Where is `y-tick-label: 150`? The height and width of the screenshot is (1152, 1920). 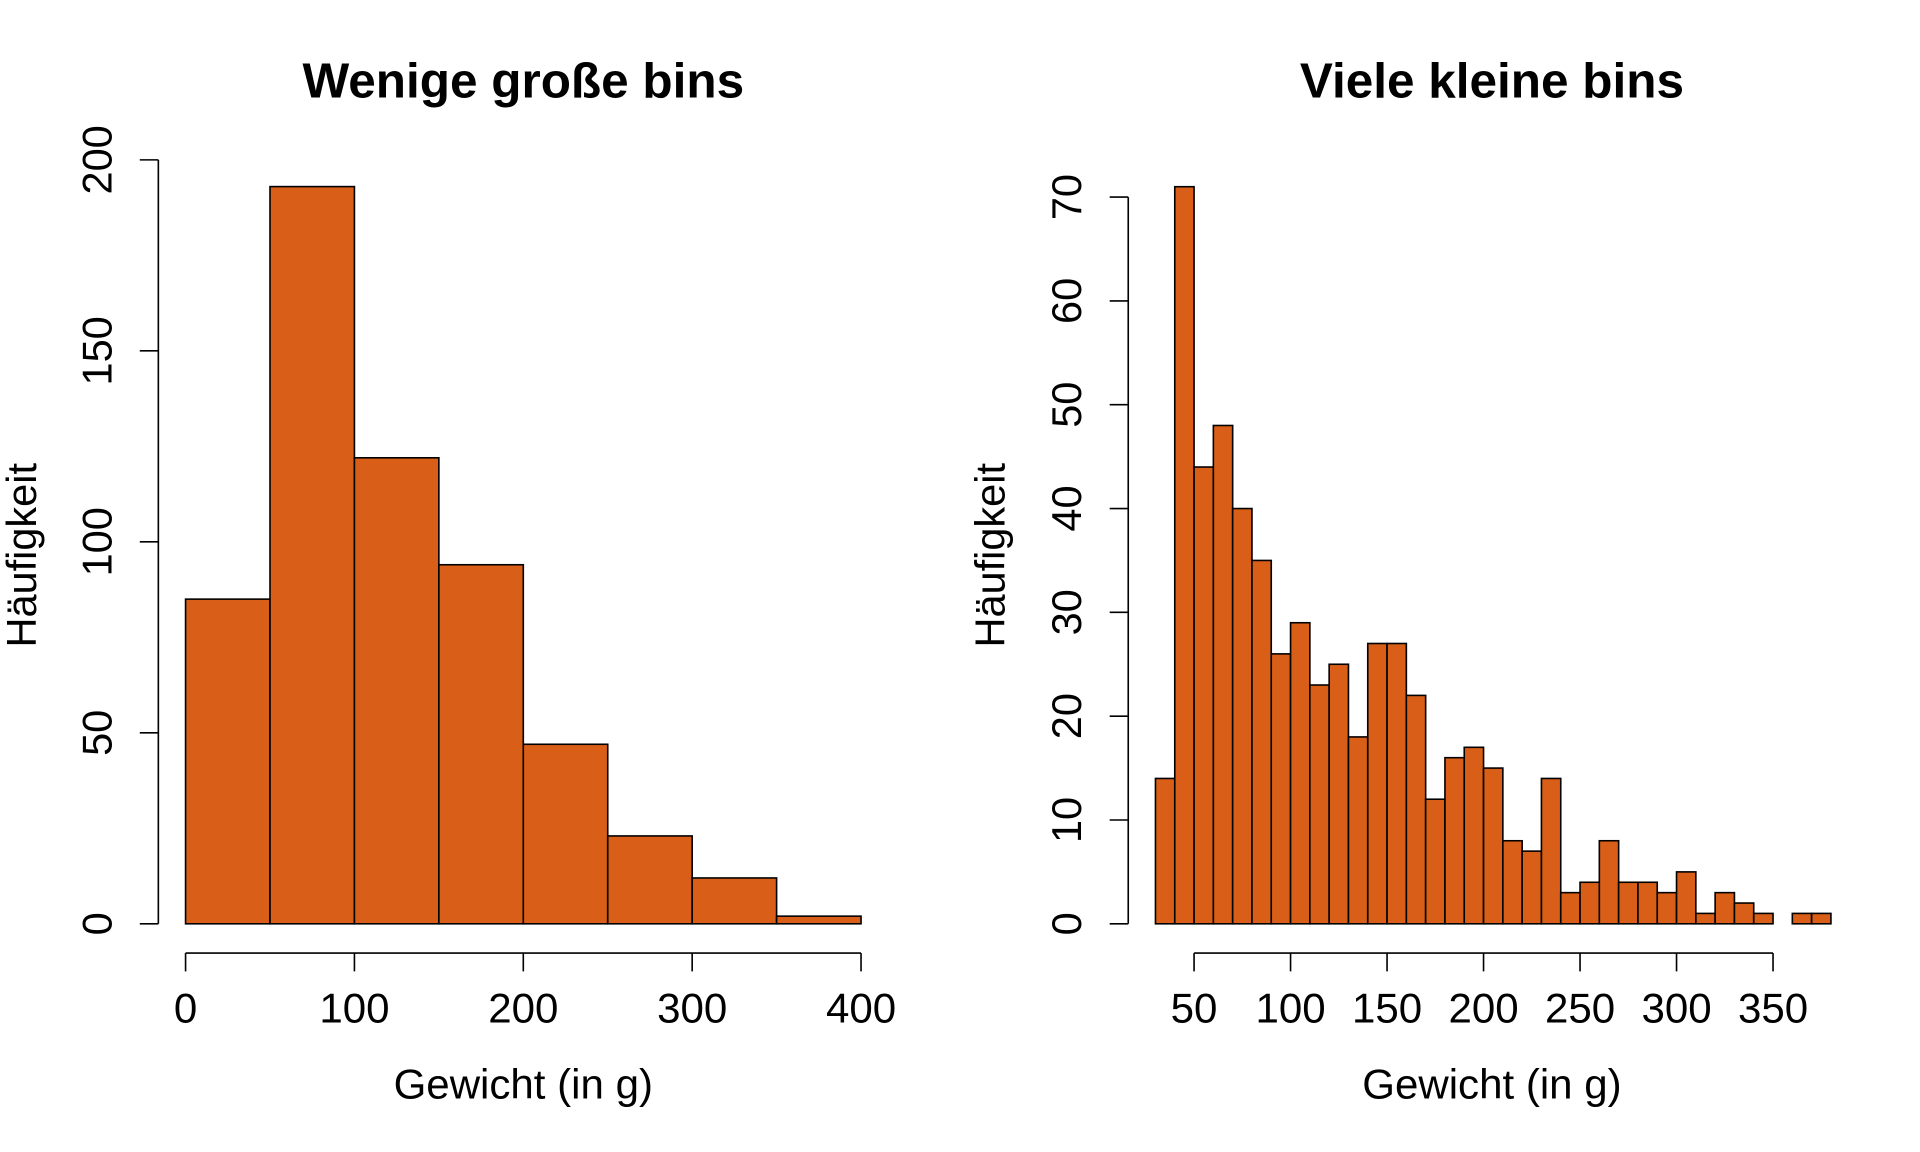
y-tick-label: 150 is located at coordinates (96, 350).